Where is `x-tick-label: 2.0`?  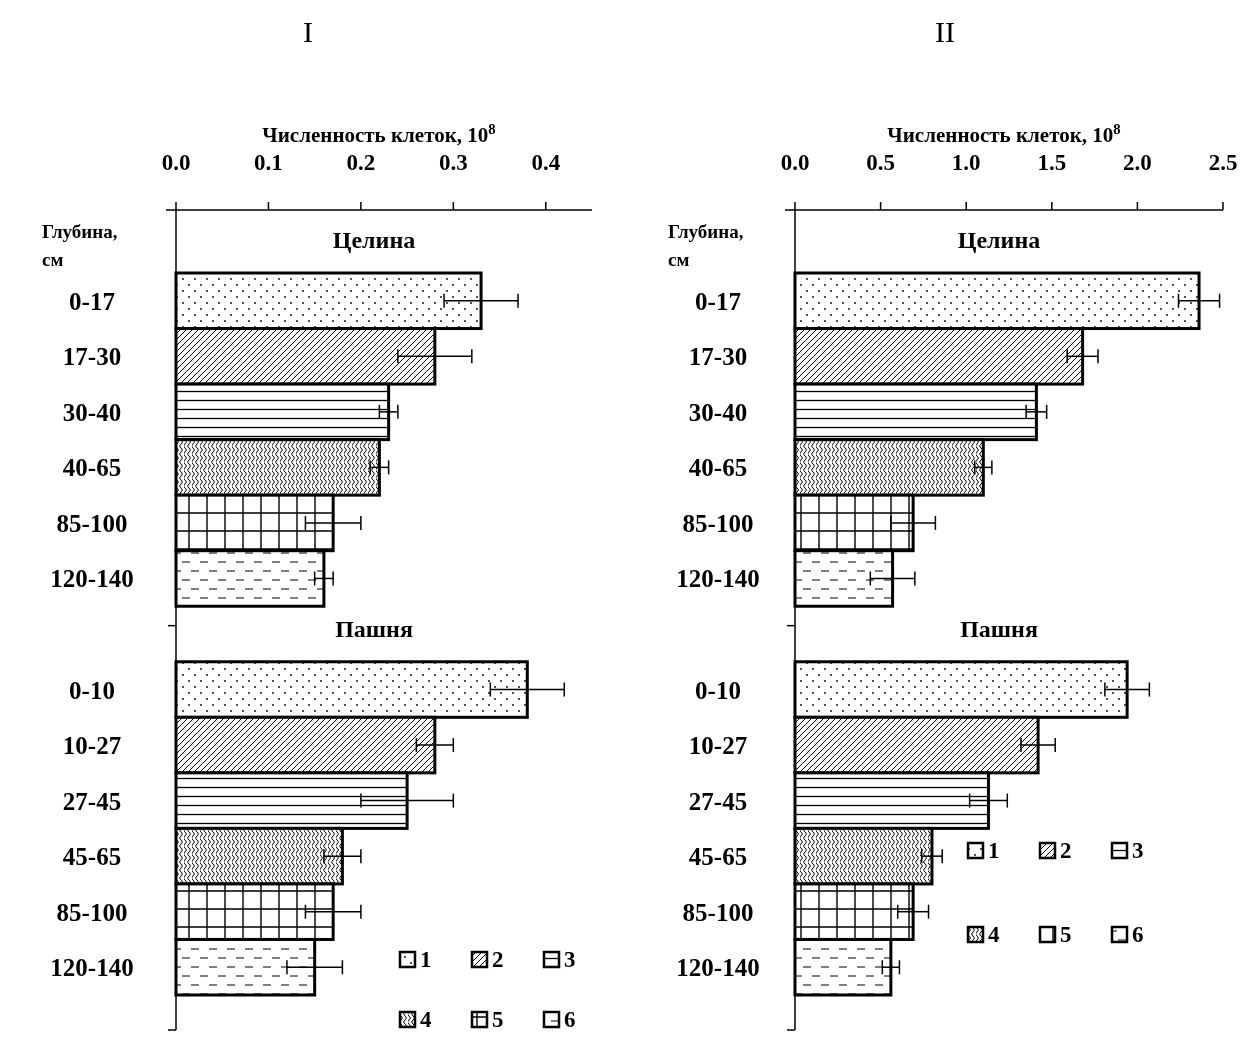
x-tick-label: 2.0 is located at coordinates (1137, 162).